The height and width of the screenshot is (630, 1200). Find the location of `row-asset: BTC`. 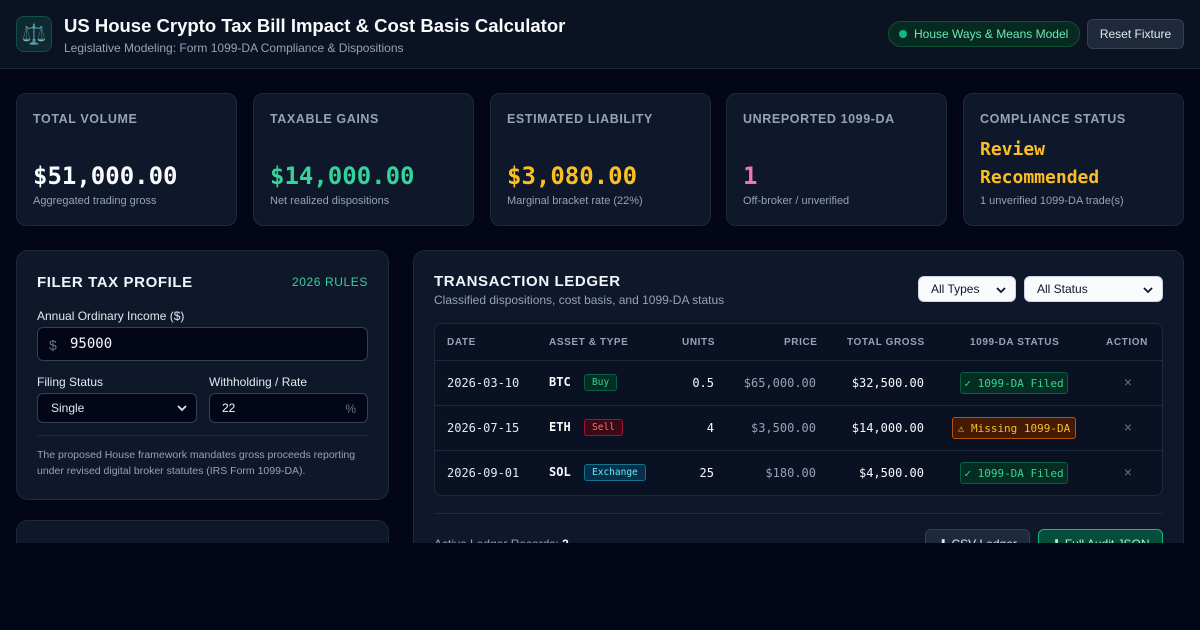

row-asset: BTC is located at coordinates (560, 382).